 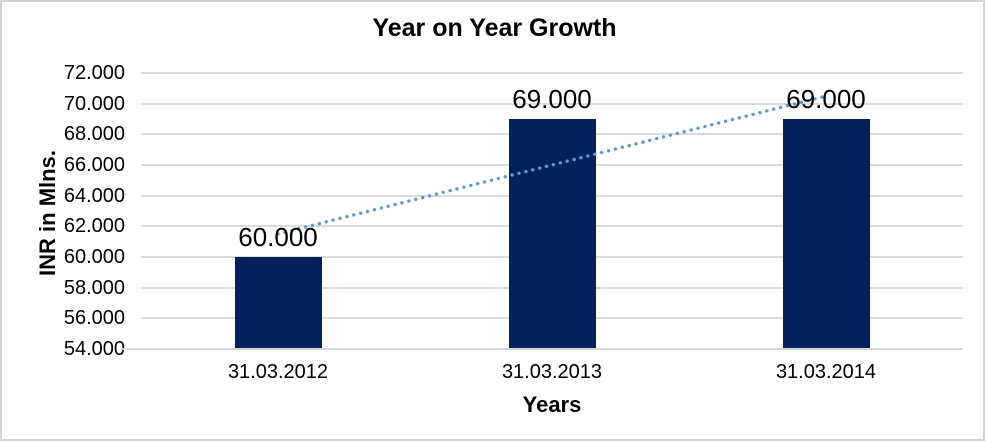 I want to click on y-tick-label: 60.000, so click(x=94, y=257).